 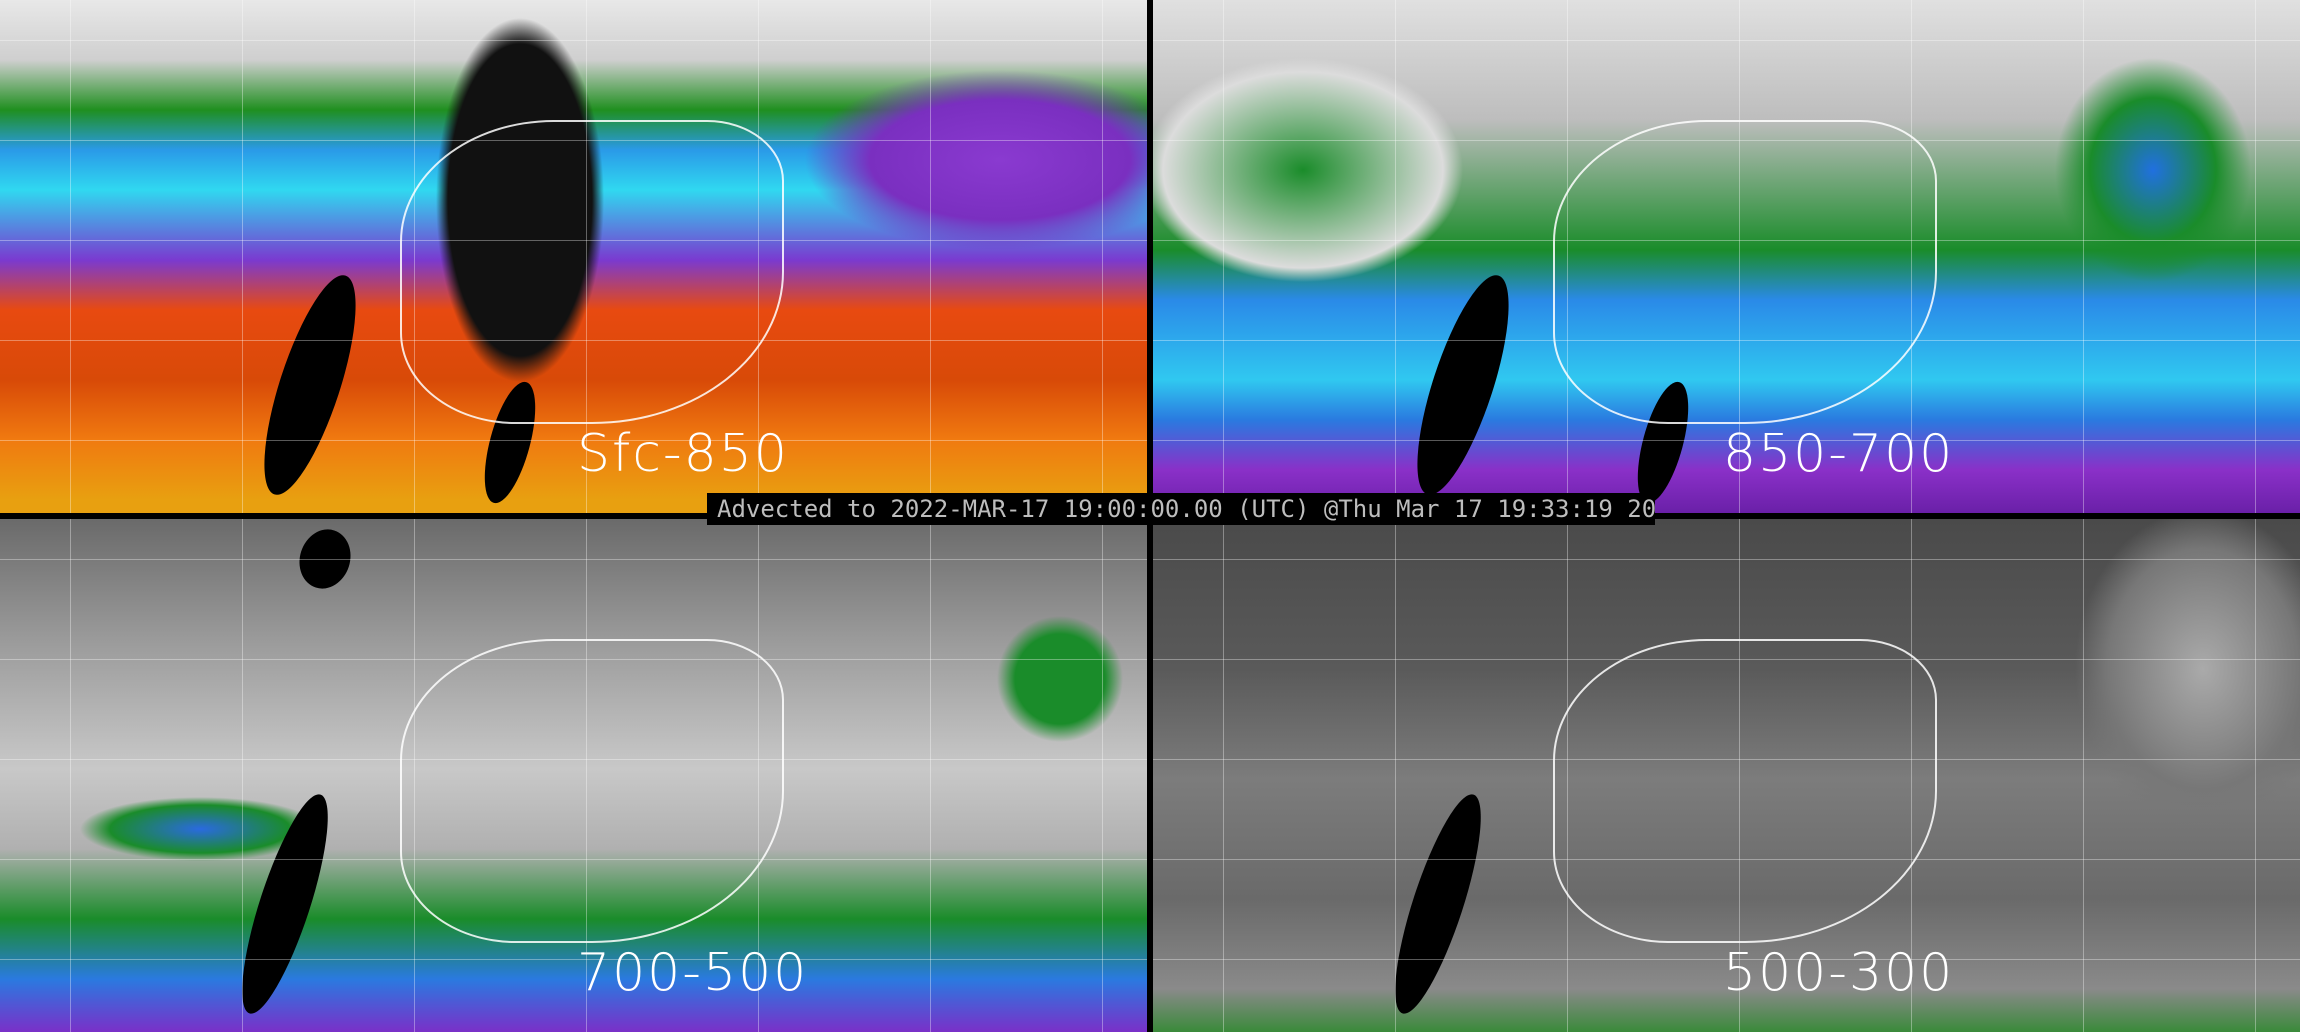 I want to click on panel-label: 500-300, so click(x=1839, y=973).